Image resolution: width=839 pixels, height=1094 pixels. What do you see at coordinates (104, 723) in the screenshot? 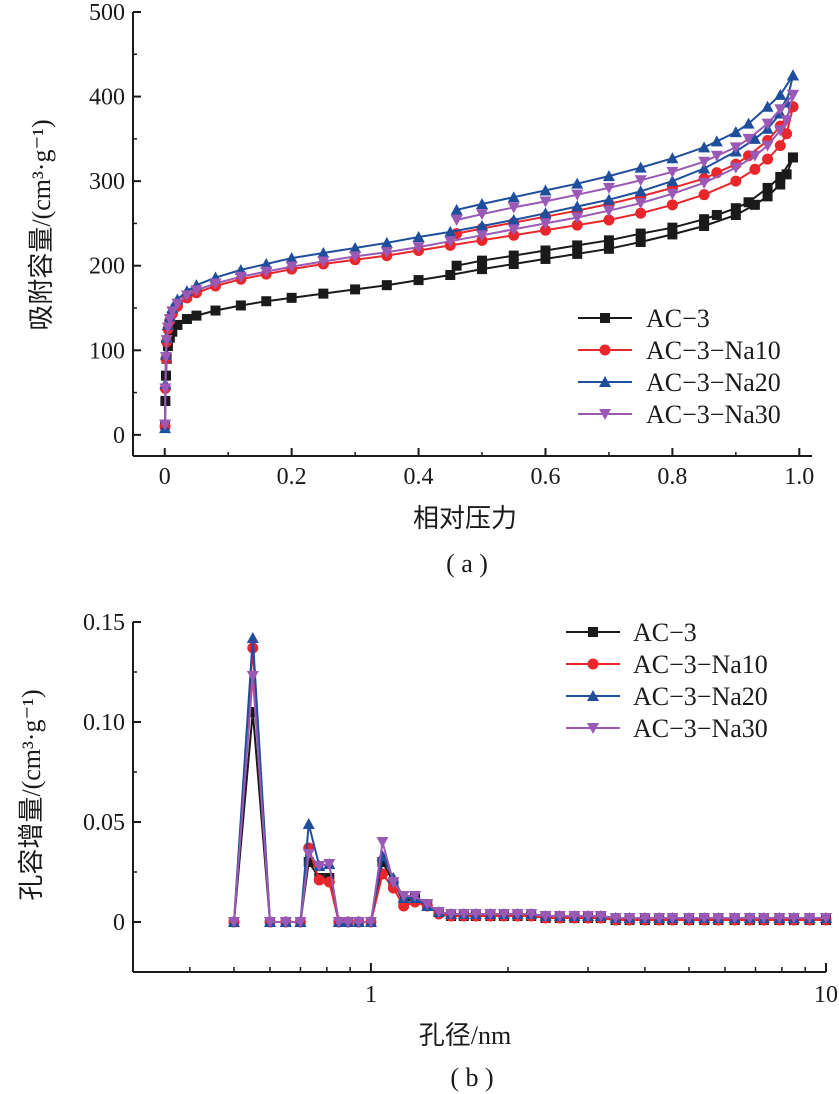
I see `panel-b-y-tick-label: 0.10` at bounding box center [104, 723].